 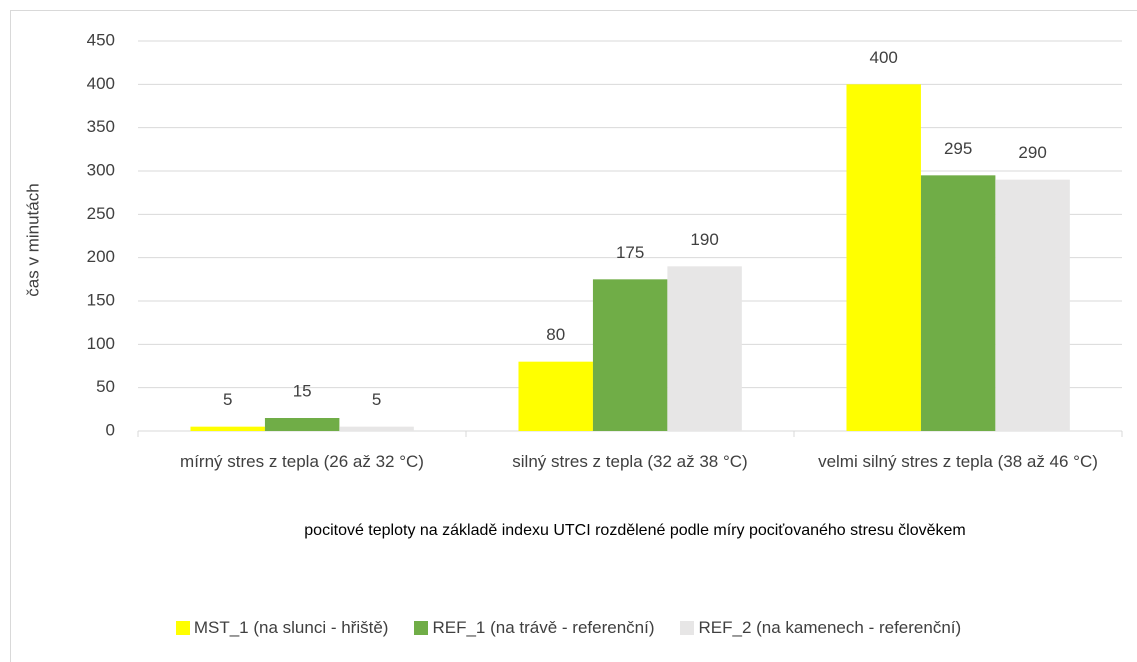 I want to click on y-tick-label: 50, so click(x=105, y=386).